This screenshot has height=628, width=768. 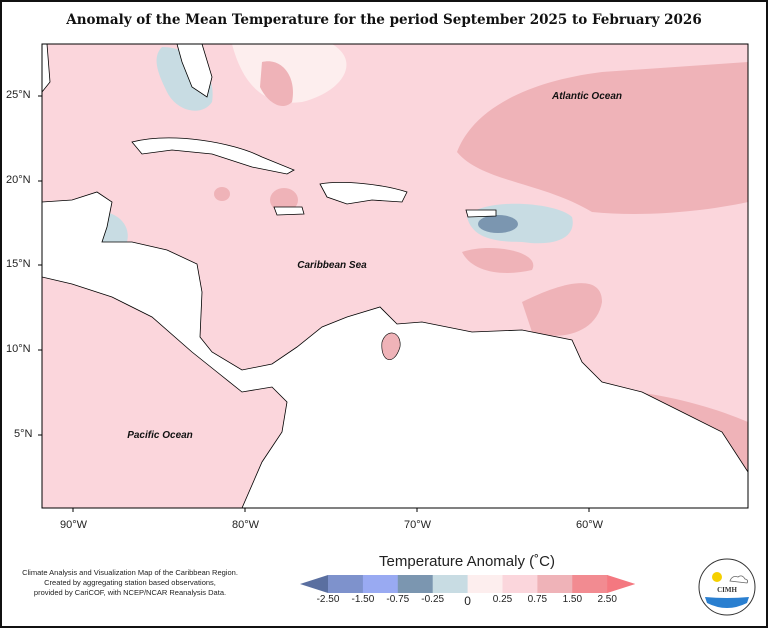 I want to click on legend-tick-label: -2.50, so click(x=328, y=599).